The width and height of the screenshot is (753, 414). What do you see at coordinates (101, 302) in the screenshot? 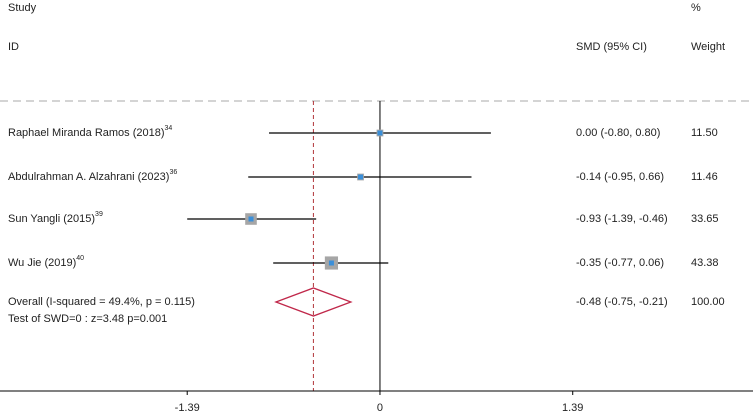
I see `overall-name: Overall (I-squared = 49.4%, p = 0.115)` at bounding box center [101, 302].